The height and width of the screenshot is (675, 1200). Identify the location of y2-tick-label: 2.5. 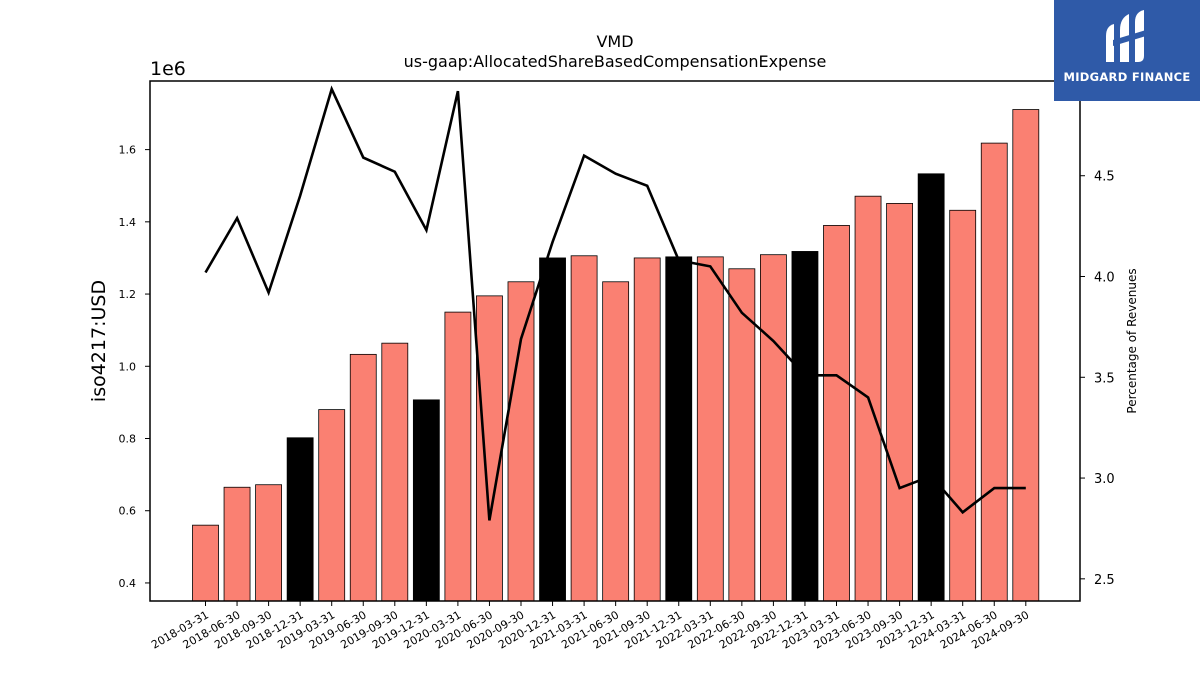
(1104, 580).